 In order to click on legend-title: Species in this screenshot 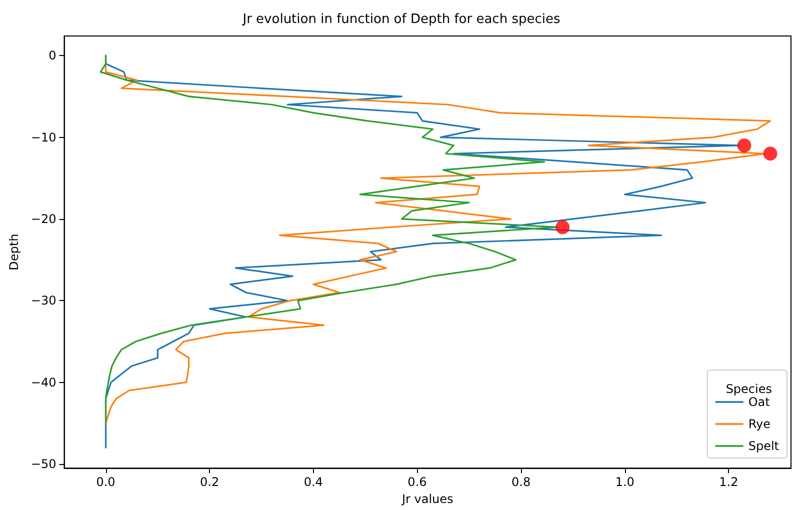, I will do `click(749, 389)`.